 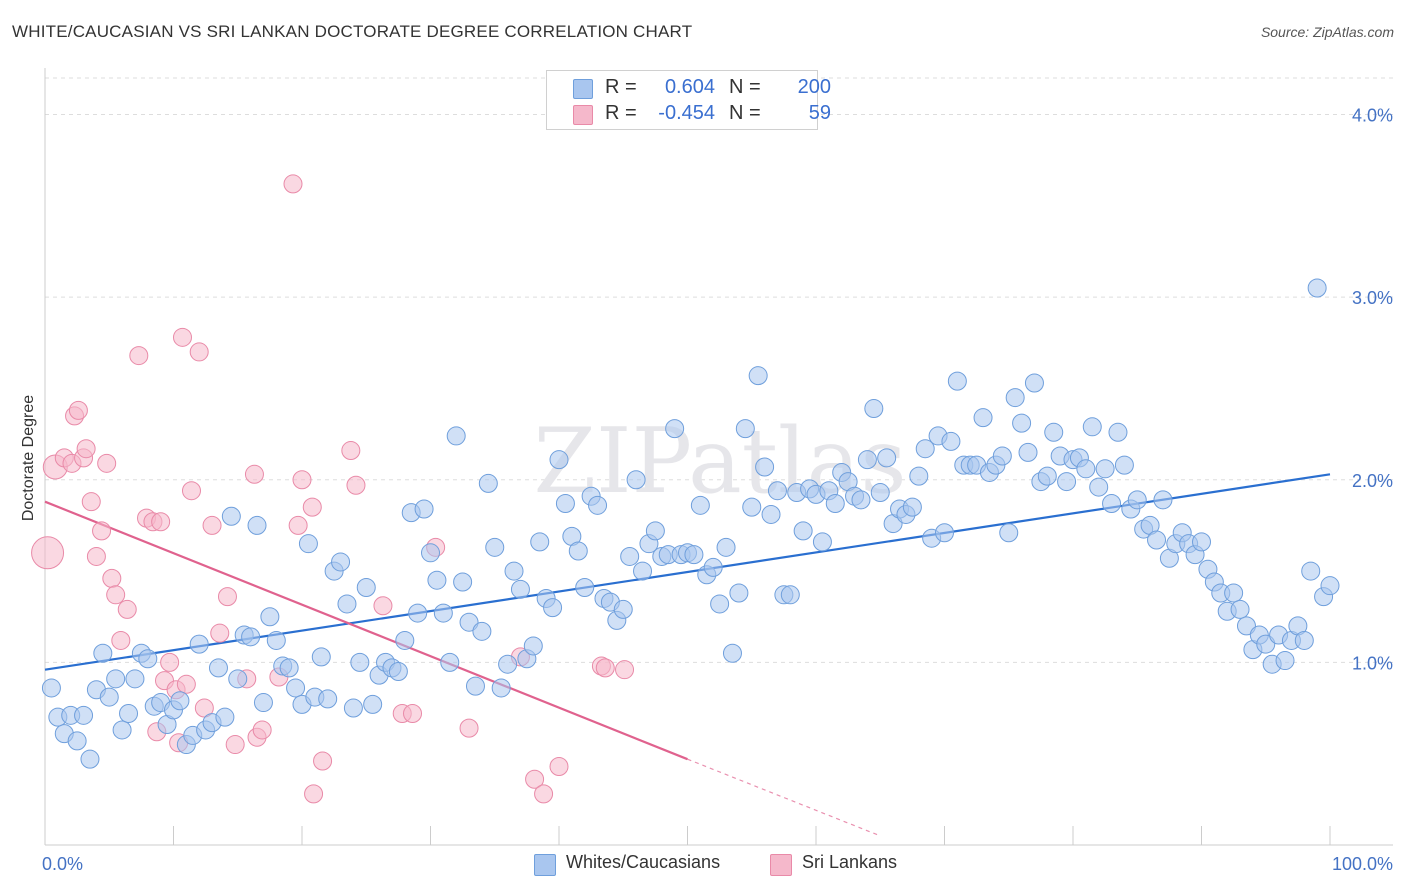 What do you see at coordinates (1327, 32) in the screenshot?
I see `chart-source: Source: ZipAtlas.com` at bounding box center [1327, 32].